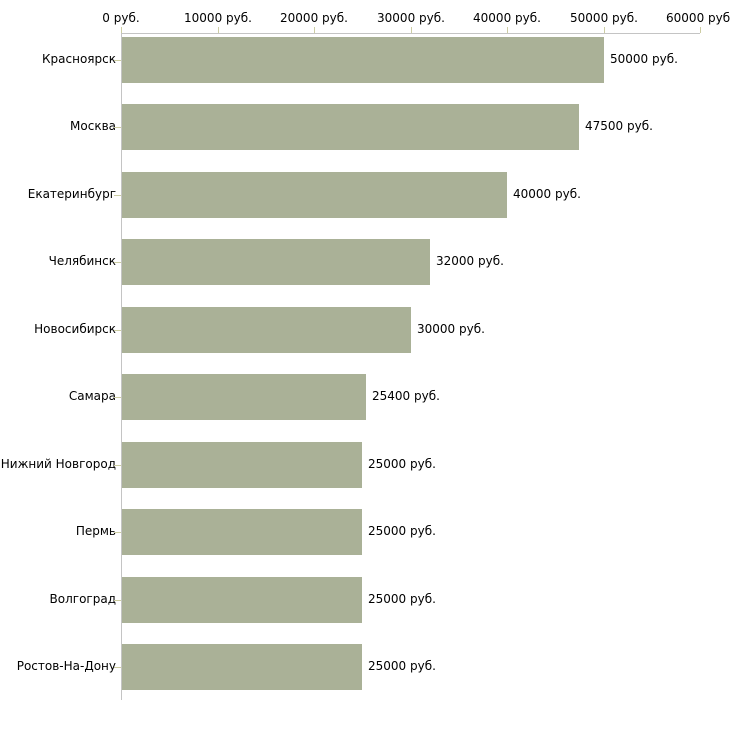 The width and height of the screenshot is (730, 730). I want to click on value-label: 32000 руб., so click(470, 261).